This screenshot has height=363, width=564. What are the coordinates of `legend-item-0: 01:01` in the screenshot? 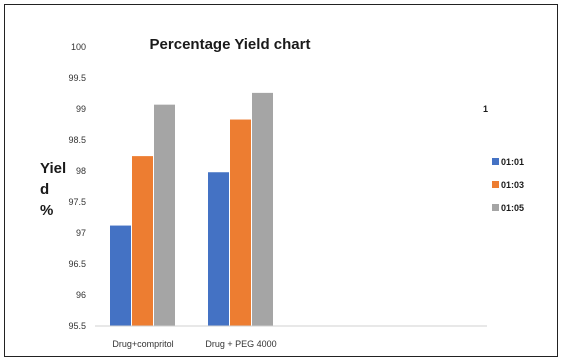 It's located at (508, 161).